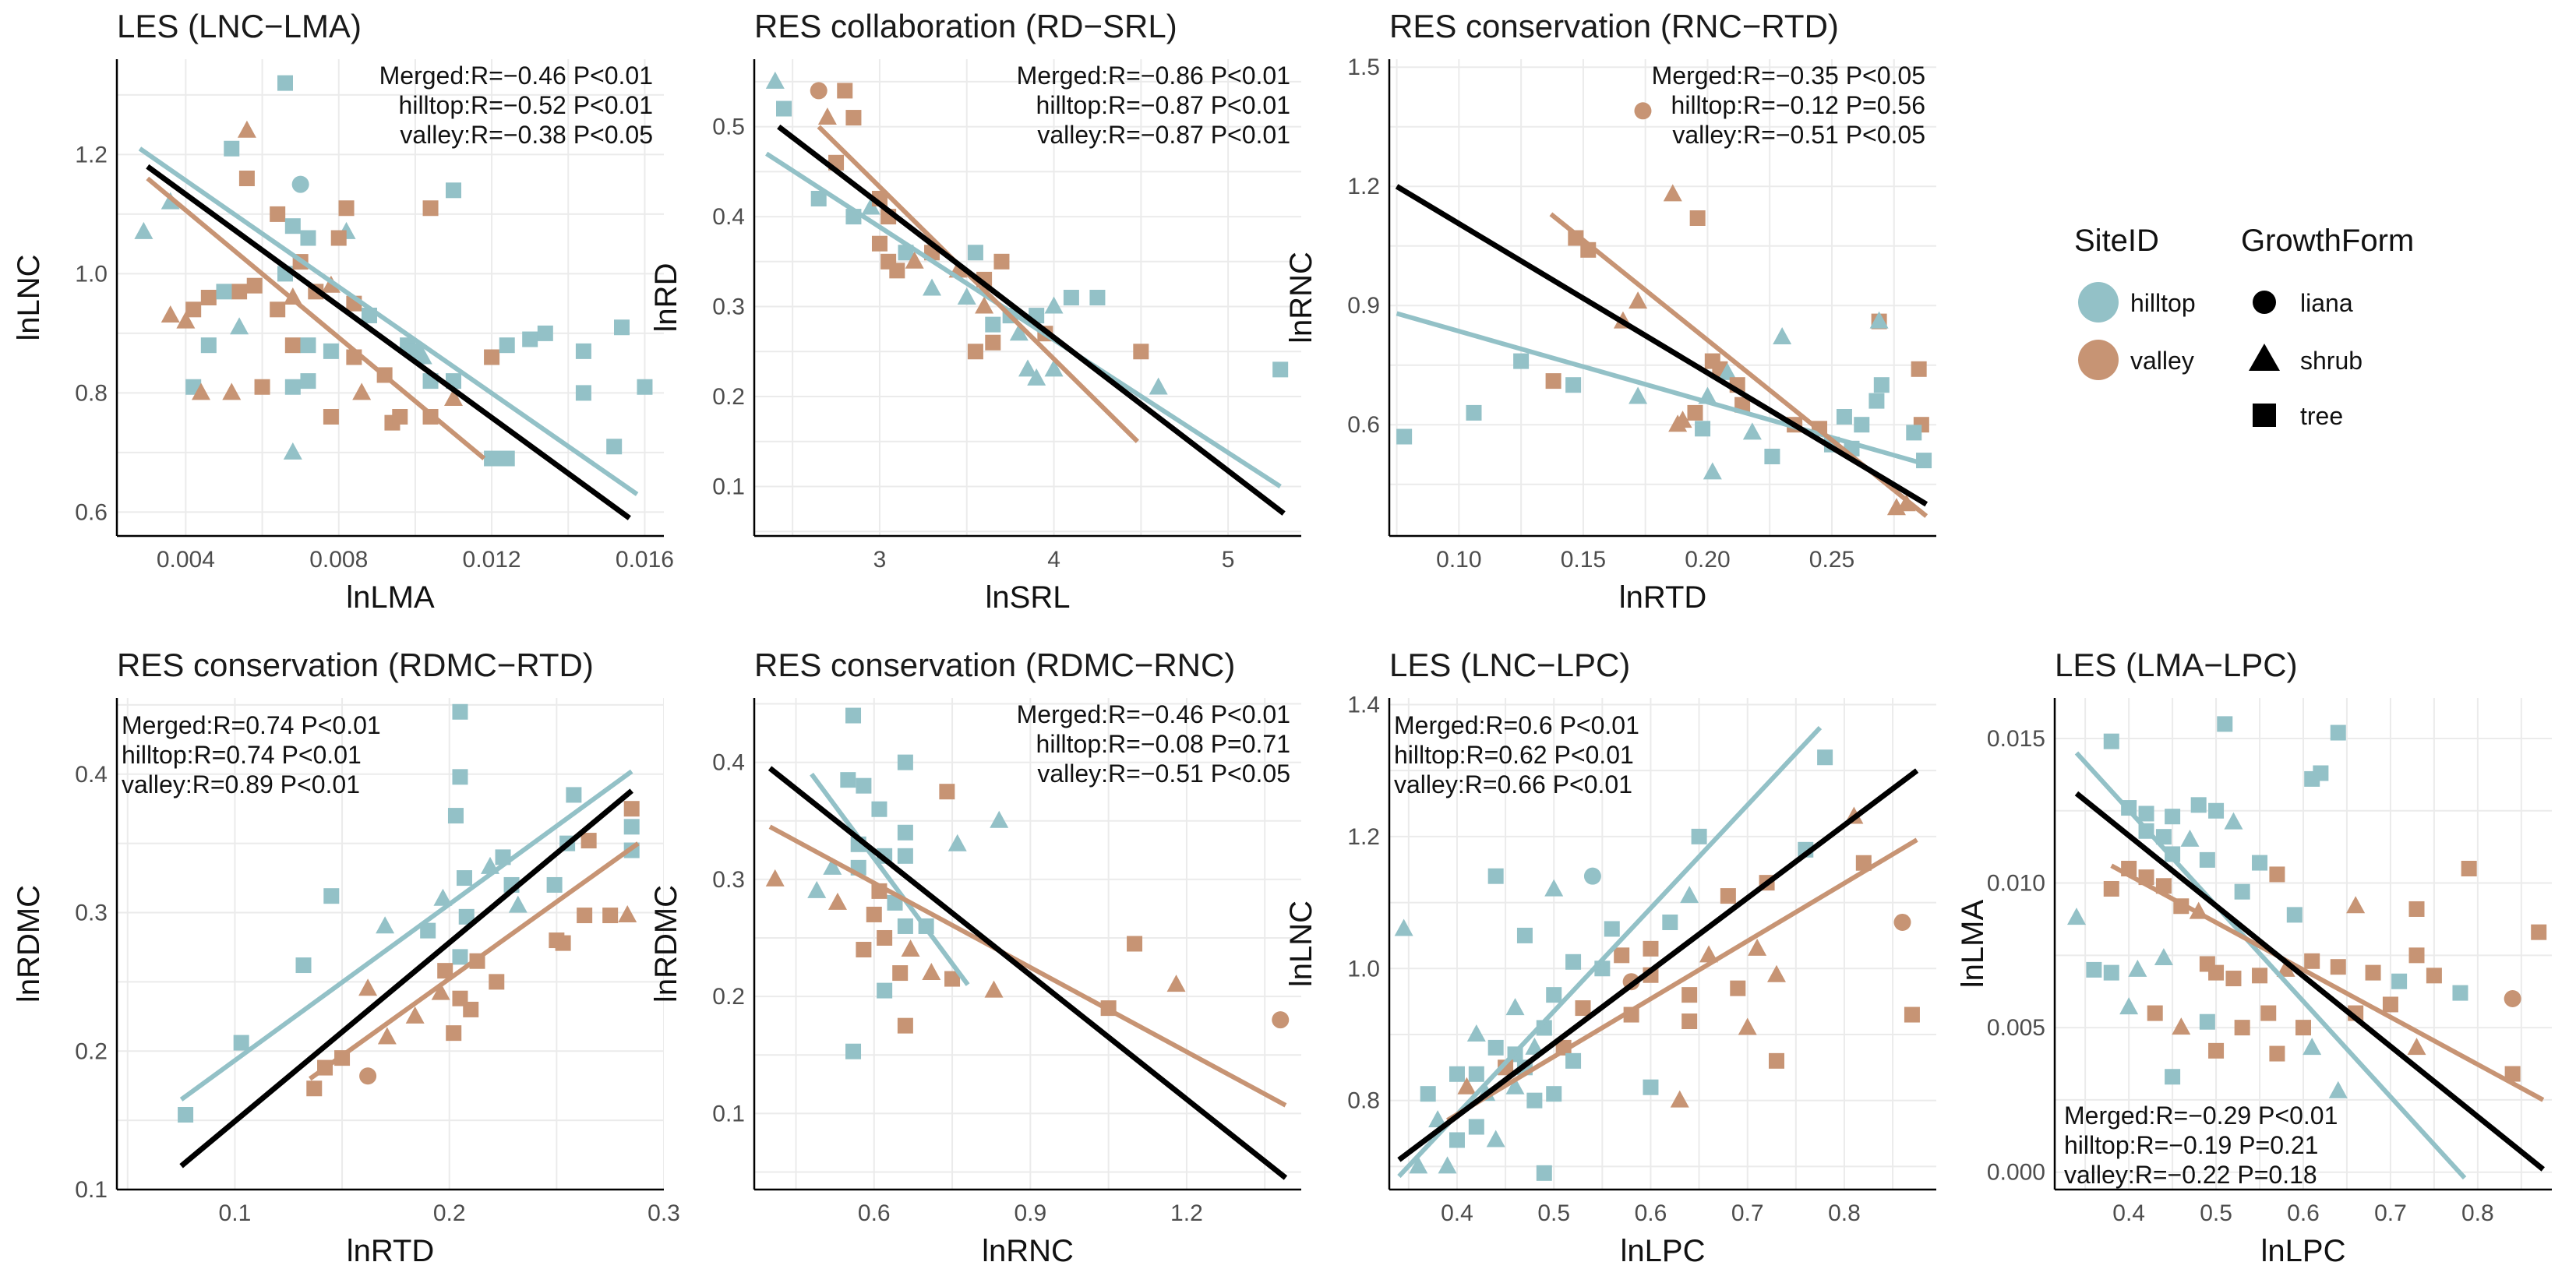 This screenshot has width=2576, height=1269. I want to click on stats-line: hilltop:R=−0.19 P=0.21, so click(2191, 1145).